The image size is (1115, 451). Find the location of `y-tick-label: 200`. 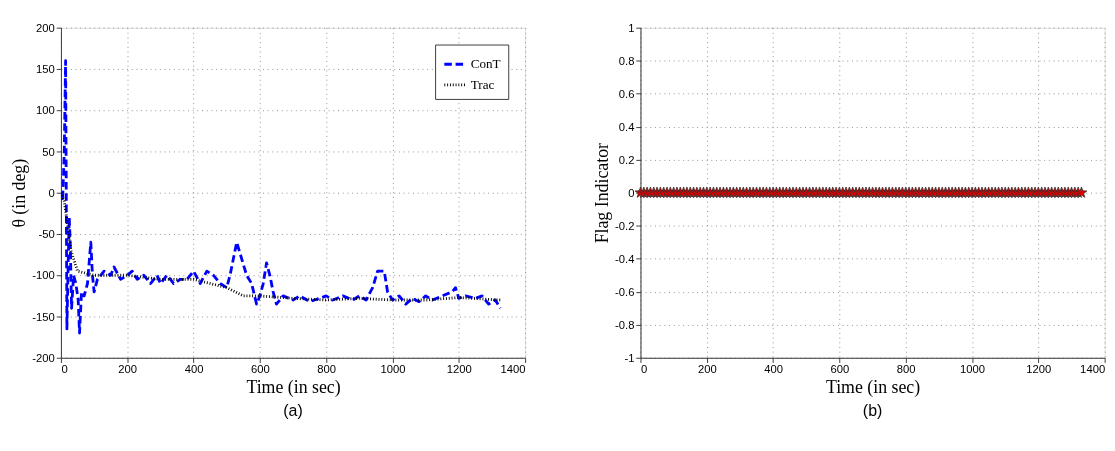

y-tick-label: 200 is located at coordinates (45, 27).